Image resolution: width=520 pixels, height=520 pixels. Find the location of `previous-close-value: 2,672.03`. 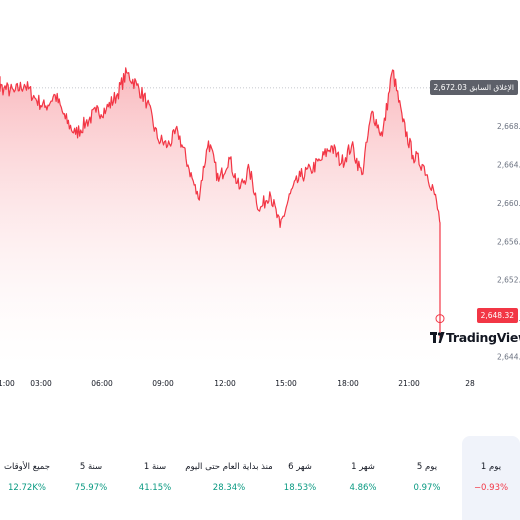

previous-close-value: 2,672.03 is located at coordinates (450, 88).